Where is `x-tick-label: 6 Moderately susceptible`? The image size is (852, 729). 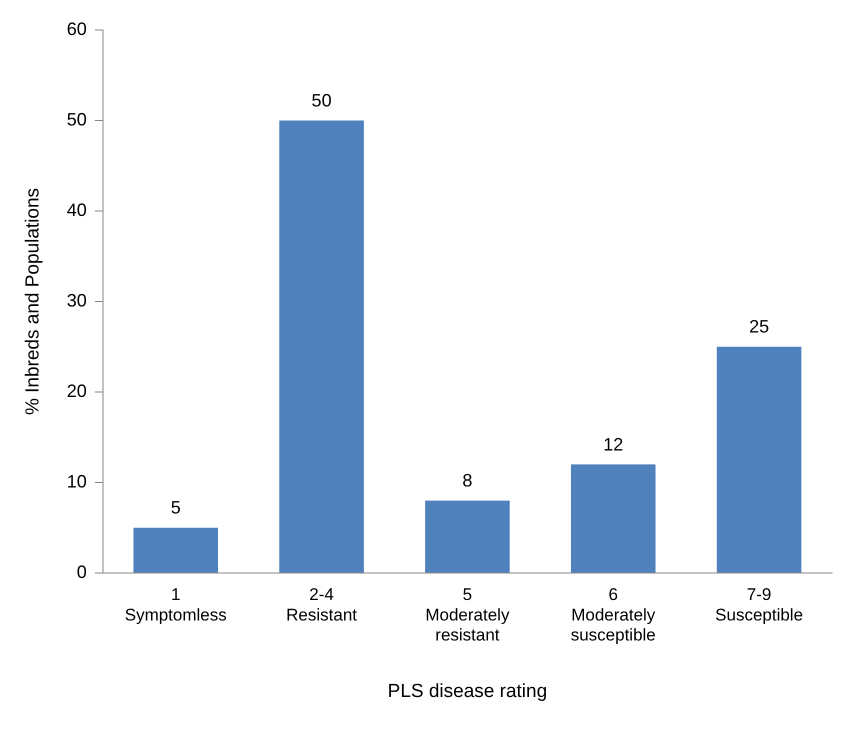
x-tick-label: 6 Moderately susceptible is located at coordinates (613, 614).